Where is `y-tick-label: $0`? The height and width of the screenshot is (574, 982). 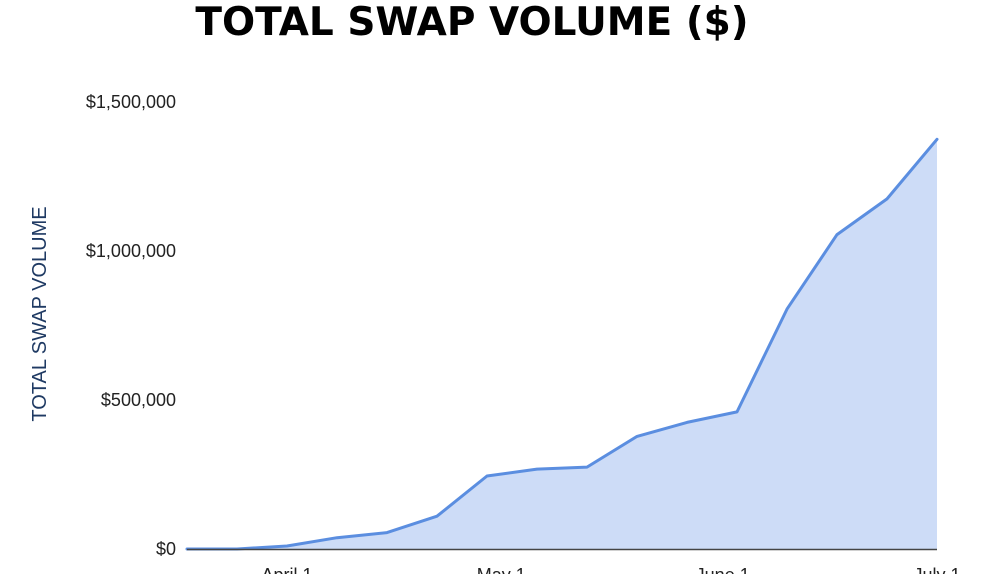
y-tick-label: $0 is located at coordinates (166, 549).